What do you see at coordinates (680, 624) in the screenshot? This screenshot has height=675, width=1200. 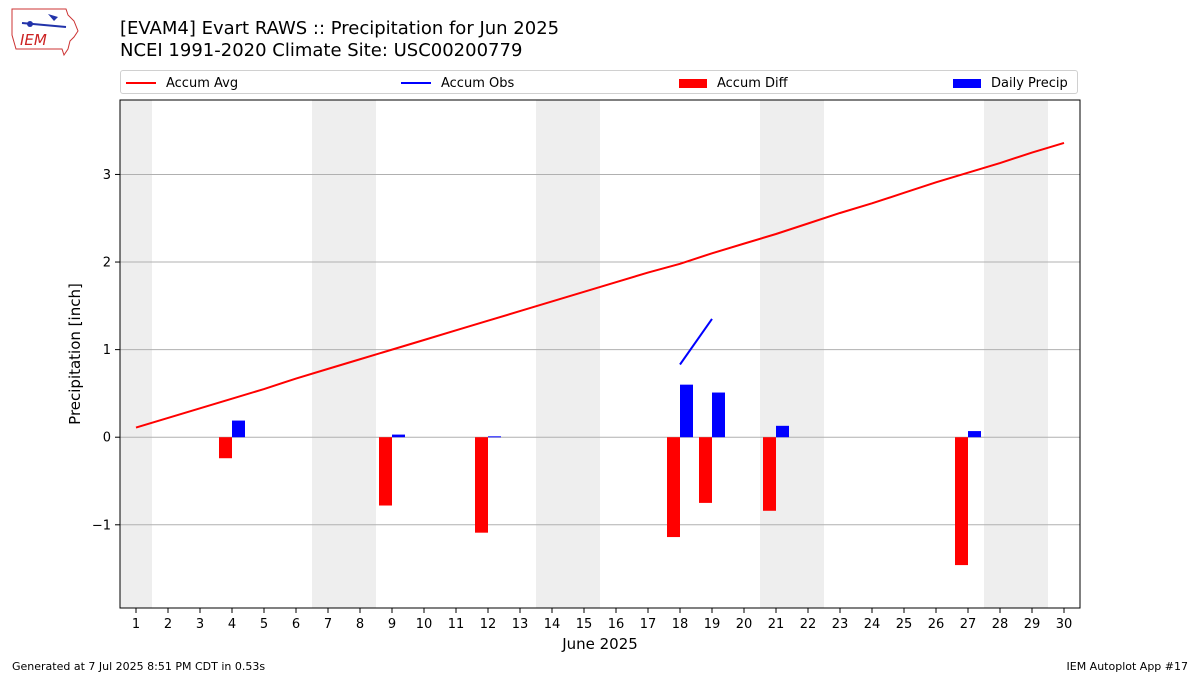 I see `x-tick-label: 18` at bounding box center [680, 624].